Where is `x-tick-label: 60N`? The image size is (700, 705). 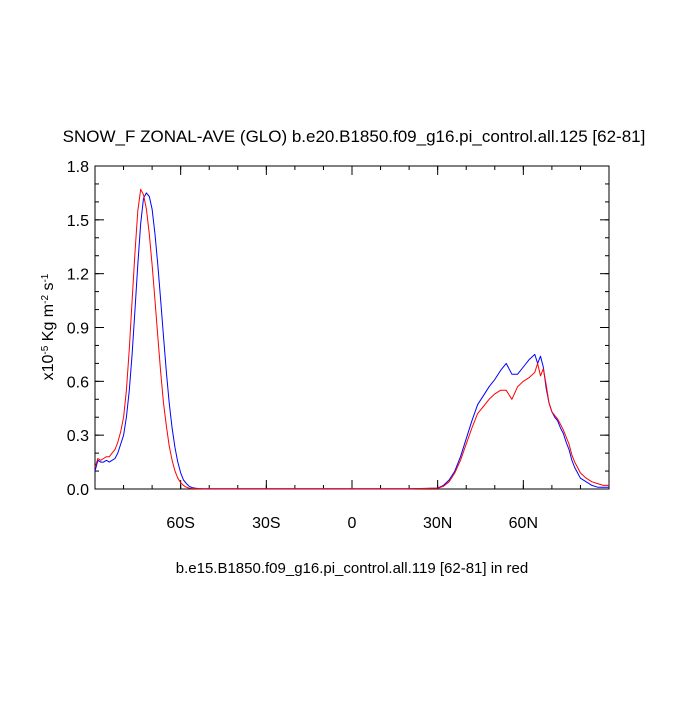
x-tick-label: 60N is located at coordinates (523, 523).